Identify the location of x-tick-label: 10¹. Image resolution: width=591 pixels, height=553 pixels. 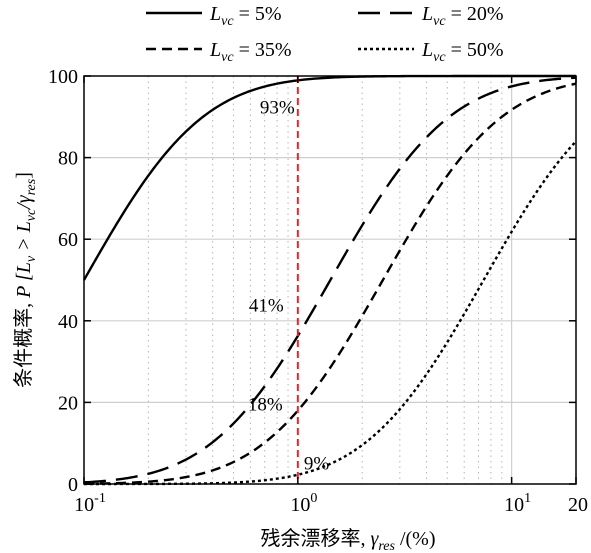
(517, 503).